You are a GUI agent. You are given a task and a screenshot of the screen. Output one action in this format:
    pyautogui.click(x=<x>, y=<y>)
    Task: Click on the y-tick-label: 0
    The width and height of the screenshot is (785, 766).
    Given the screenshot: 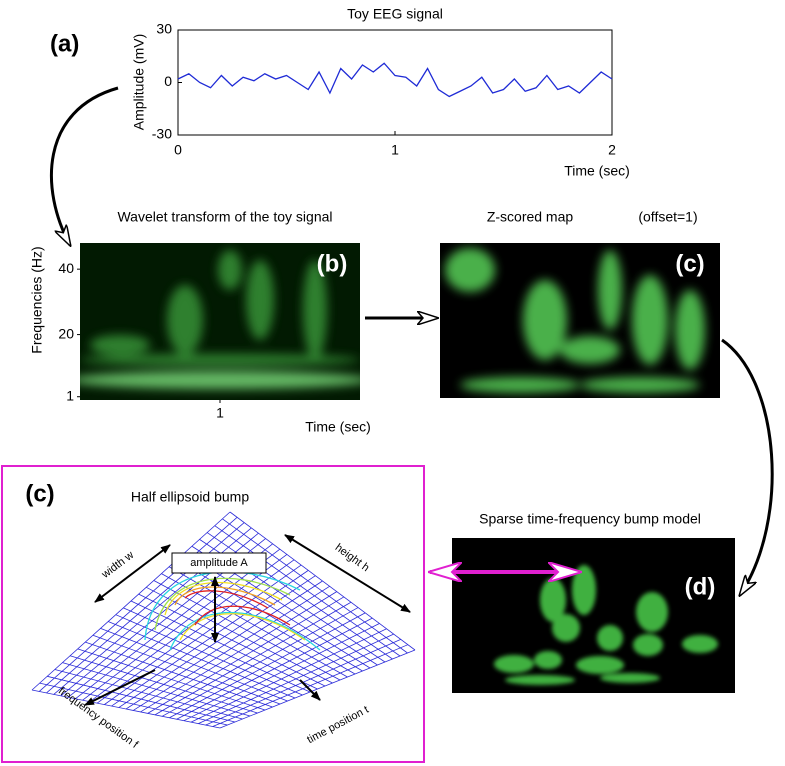 What is the action you would take?
    pyautogui.click(x=168, y=81)
    